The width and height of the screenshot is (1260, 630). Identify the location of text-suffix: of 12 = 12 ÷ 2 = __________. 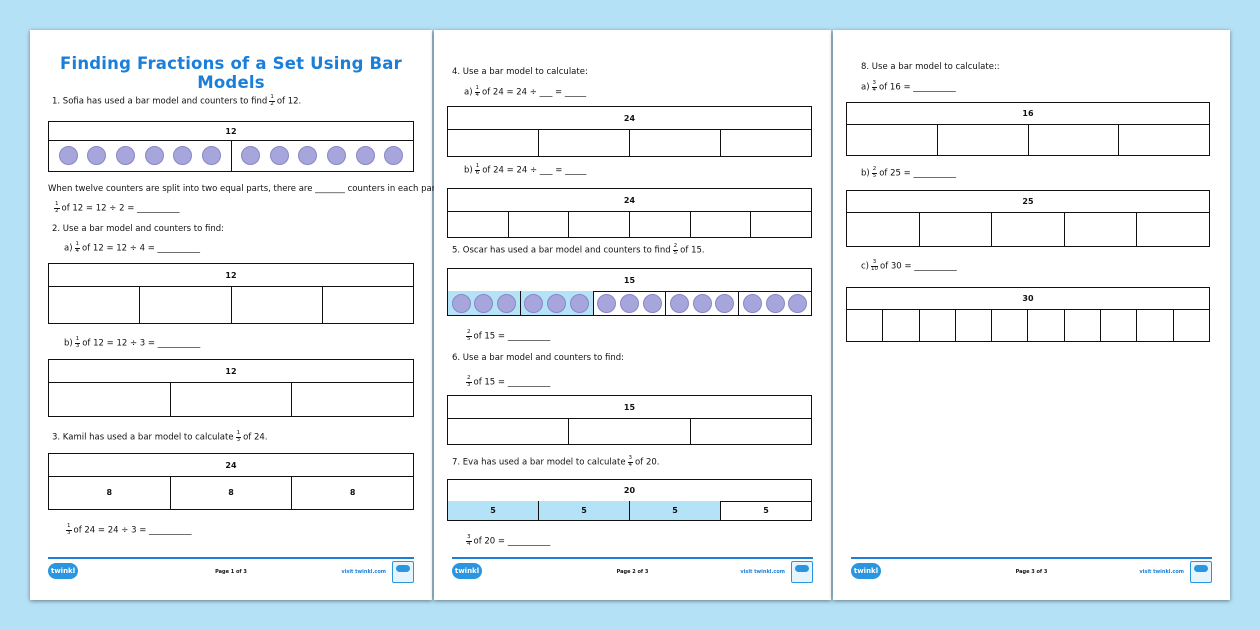
(120, 208).